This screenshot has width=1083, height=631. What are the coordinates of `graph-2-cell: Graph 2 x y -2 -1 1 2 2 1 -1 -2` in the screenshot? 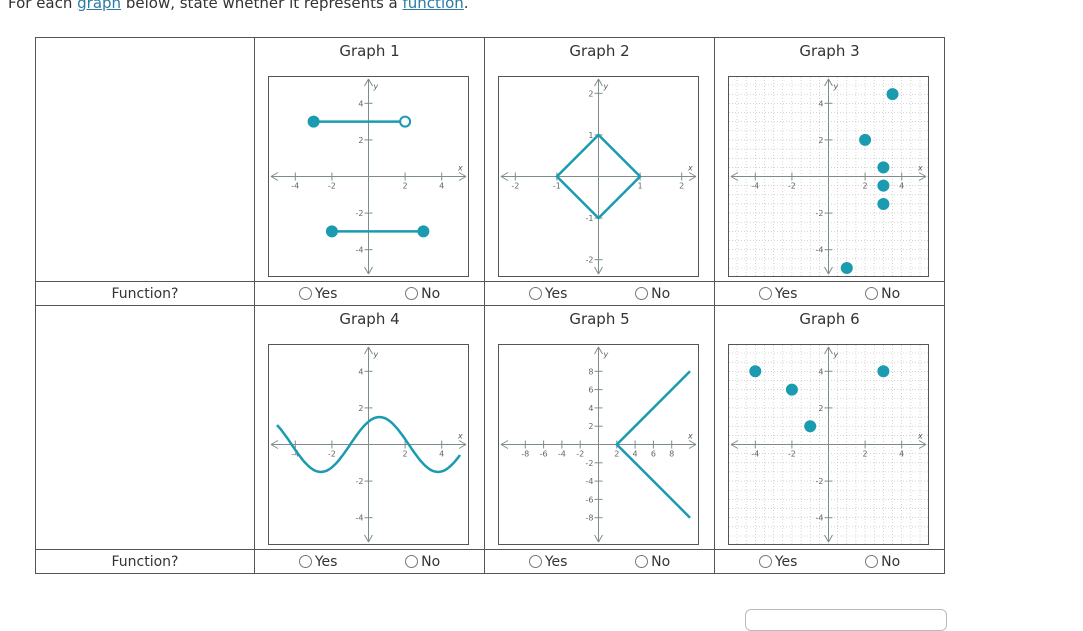 It's located at (599, 159).